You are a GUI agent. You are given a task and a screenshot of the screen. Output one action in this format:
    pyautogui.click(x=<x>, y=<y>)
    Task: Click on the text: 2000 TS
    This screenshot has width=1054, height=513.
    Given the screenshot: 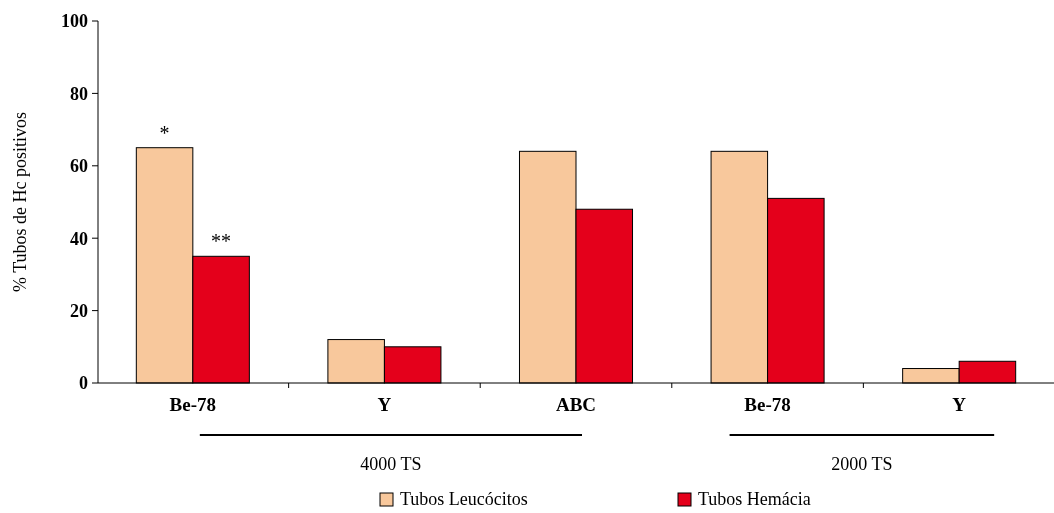 What is the action you would take?
    pyautogui.click(x=862, y=464)
    